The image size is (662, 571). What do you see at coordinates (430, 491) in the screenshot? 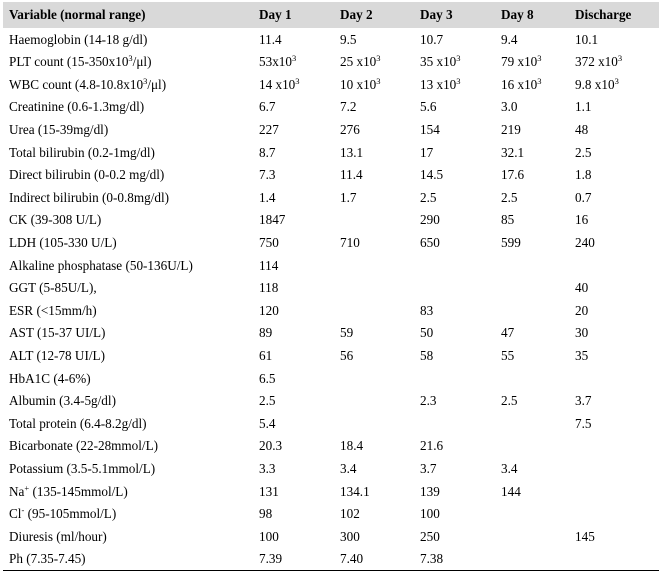
I see `day-3-cell: 139` at bounding box center [430, 491].